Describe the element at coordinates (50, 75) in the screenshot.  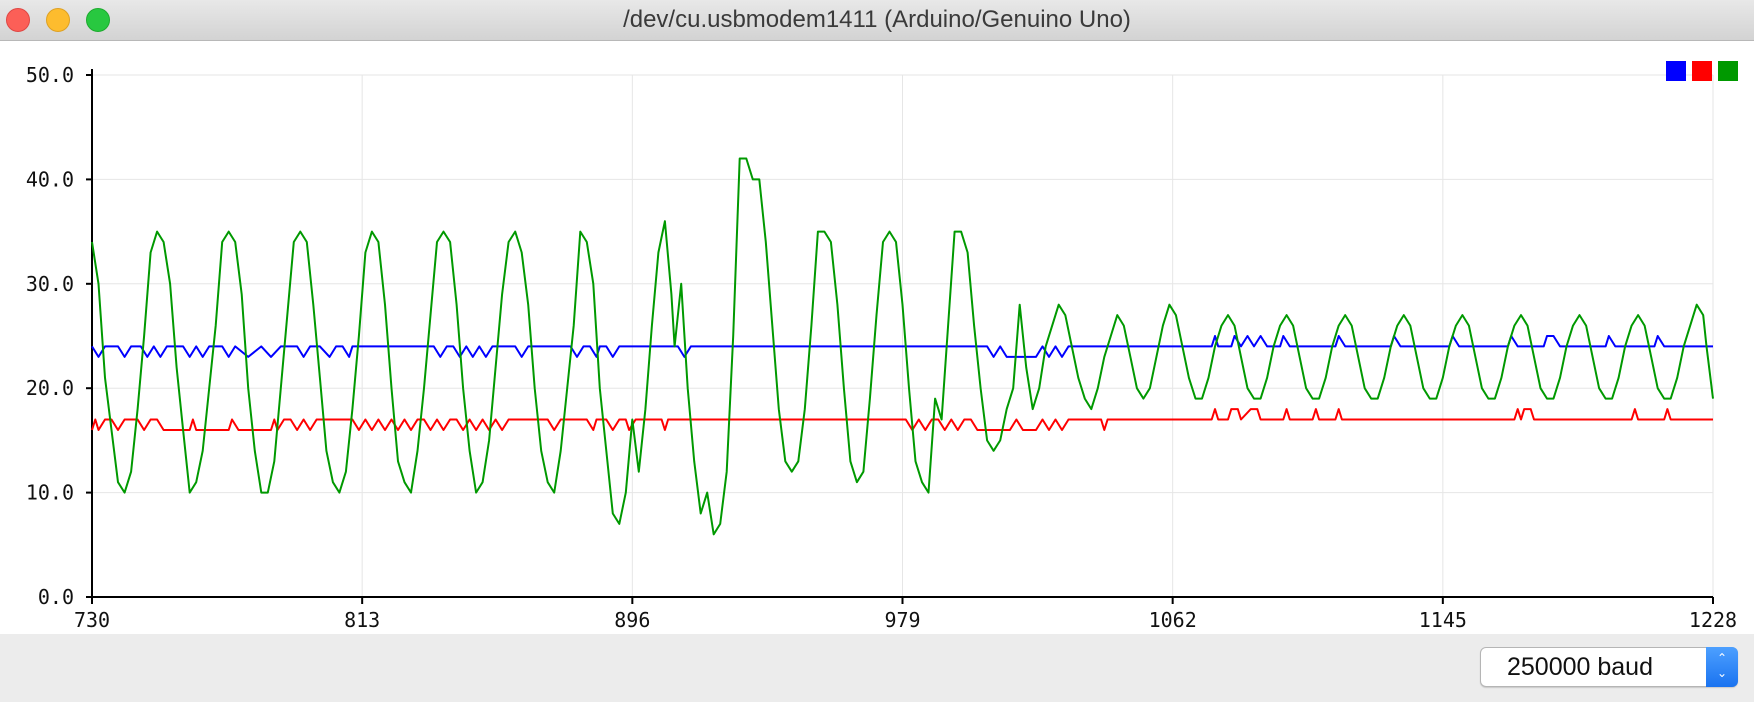
I see `y-tick-label: 50.0` at that location.